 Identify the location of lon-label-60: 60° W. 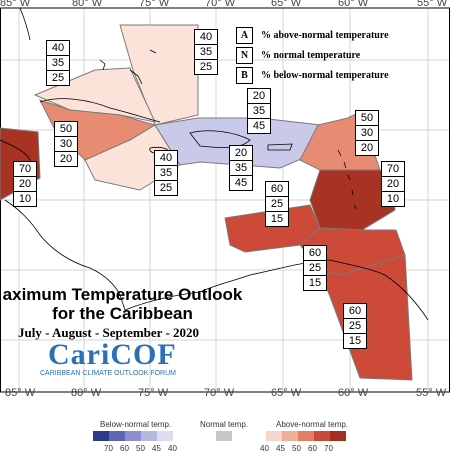
(353, 393).